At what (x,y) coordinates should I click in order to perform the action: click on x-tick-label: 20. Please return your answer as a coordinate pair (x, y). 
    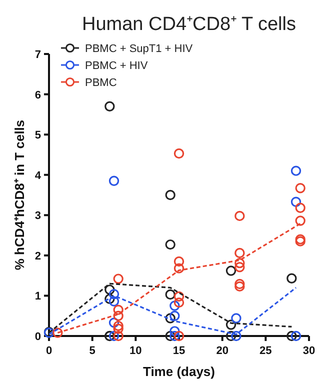
    Looking at the image, I should click on (222, 351).